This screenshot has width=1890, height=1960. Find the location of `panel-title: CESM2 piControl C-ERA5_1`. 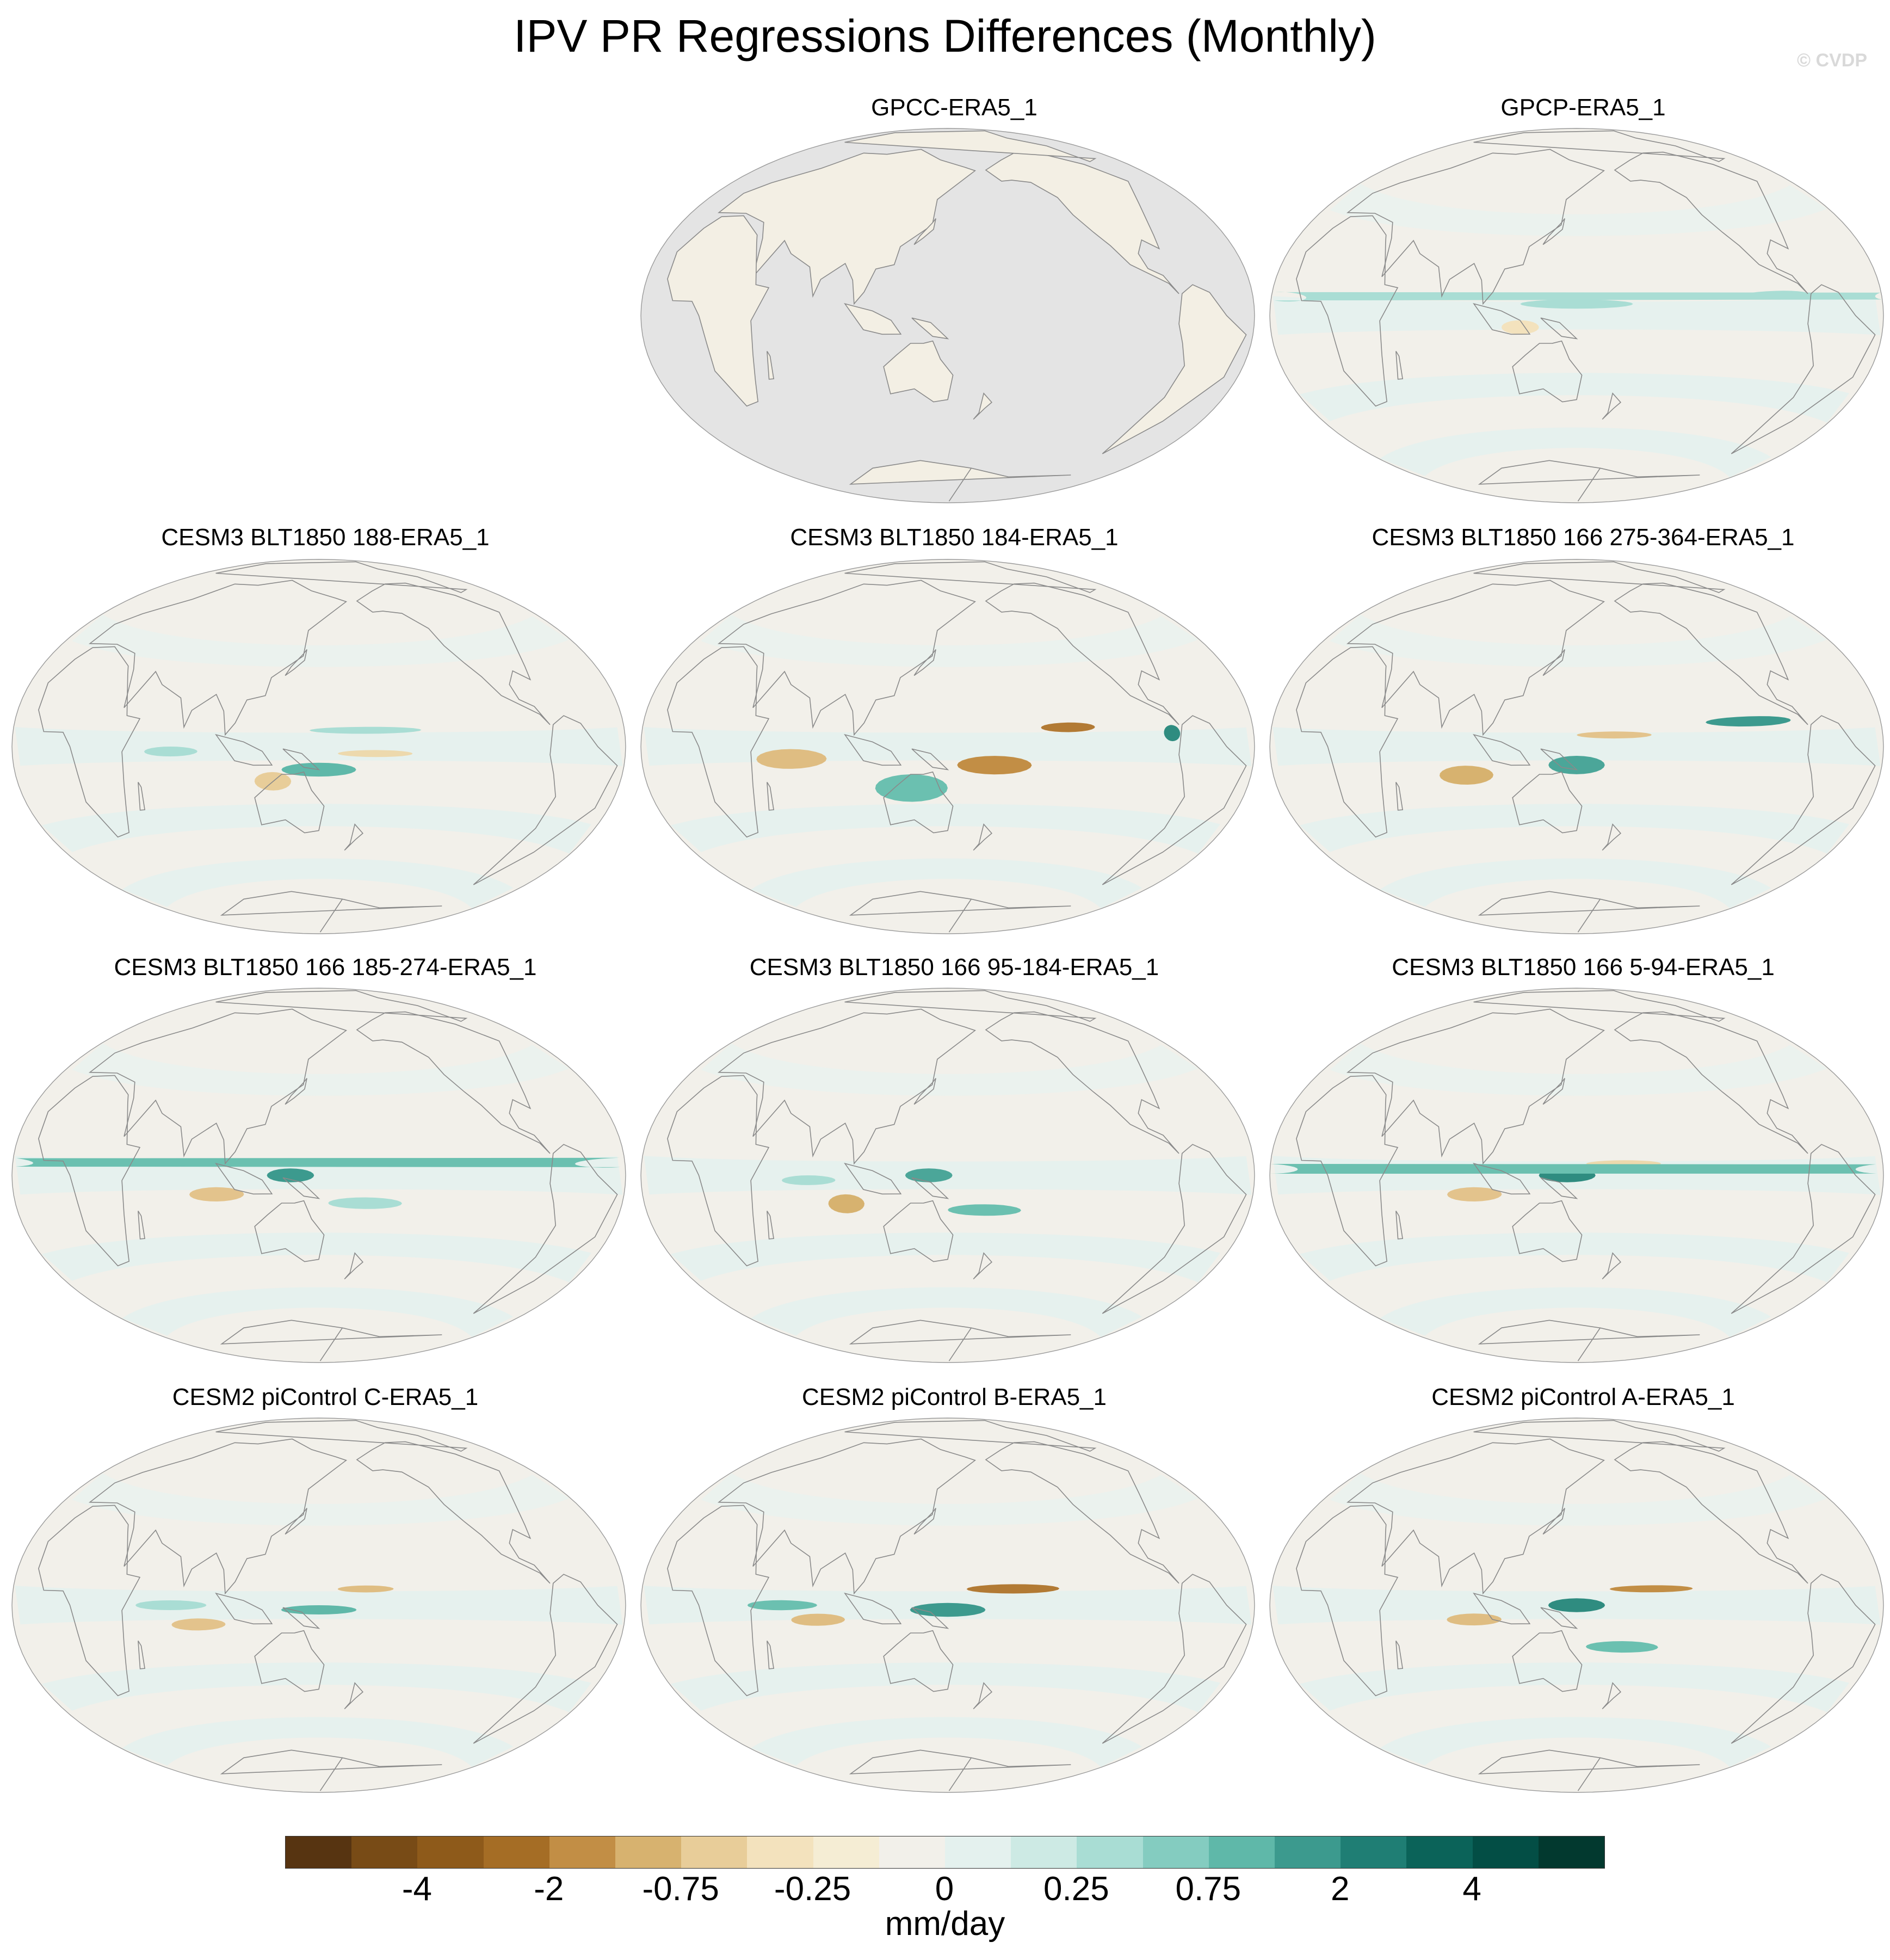

panel-title: CESM2 piControl C-ERA5_1 is located at coordinates (325, 1397).